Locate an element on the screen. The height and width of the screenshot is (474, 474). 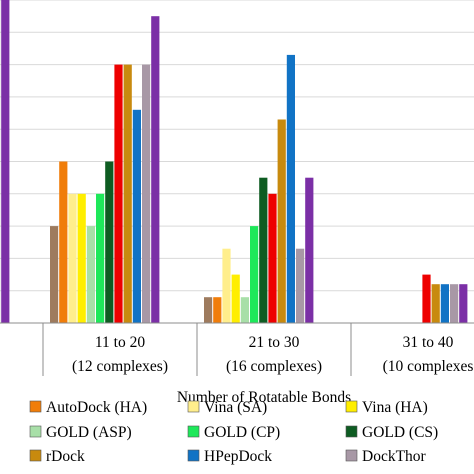
x-axis-title: Number of Rotatable Bonds is located at coordinates (264, 397).